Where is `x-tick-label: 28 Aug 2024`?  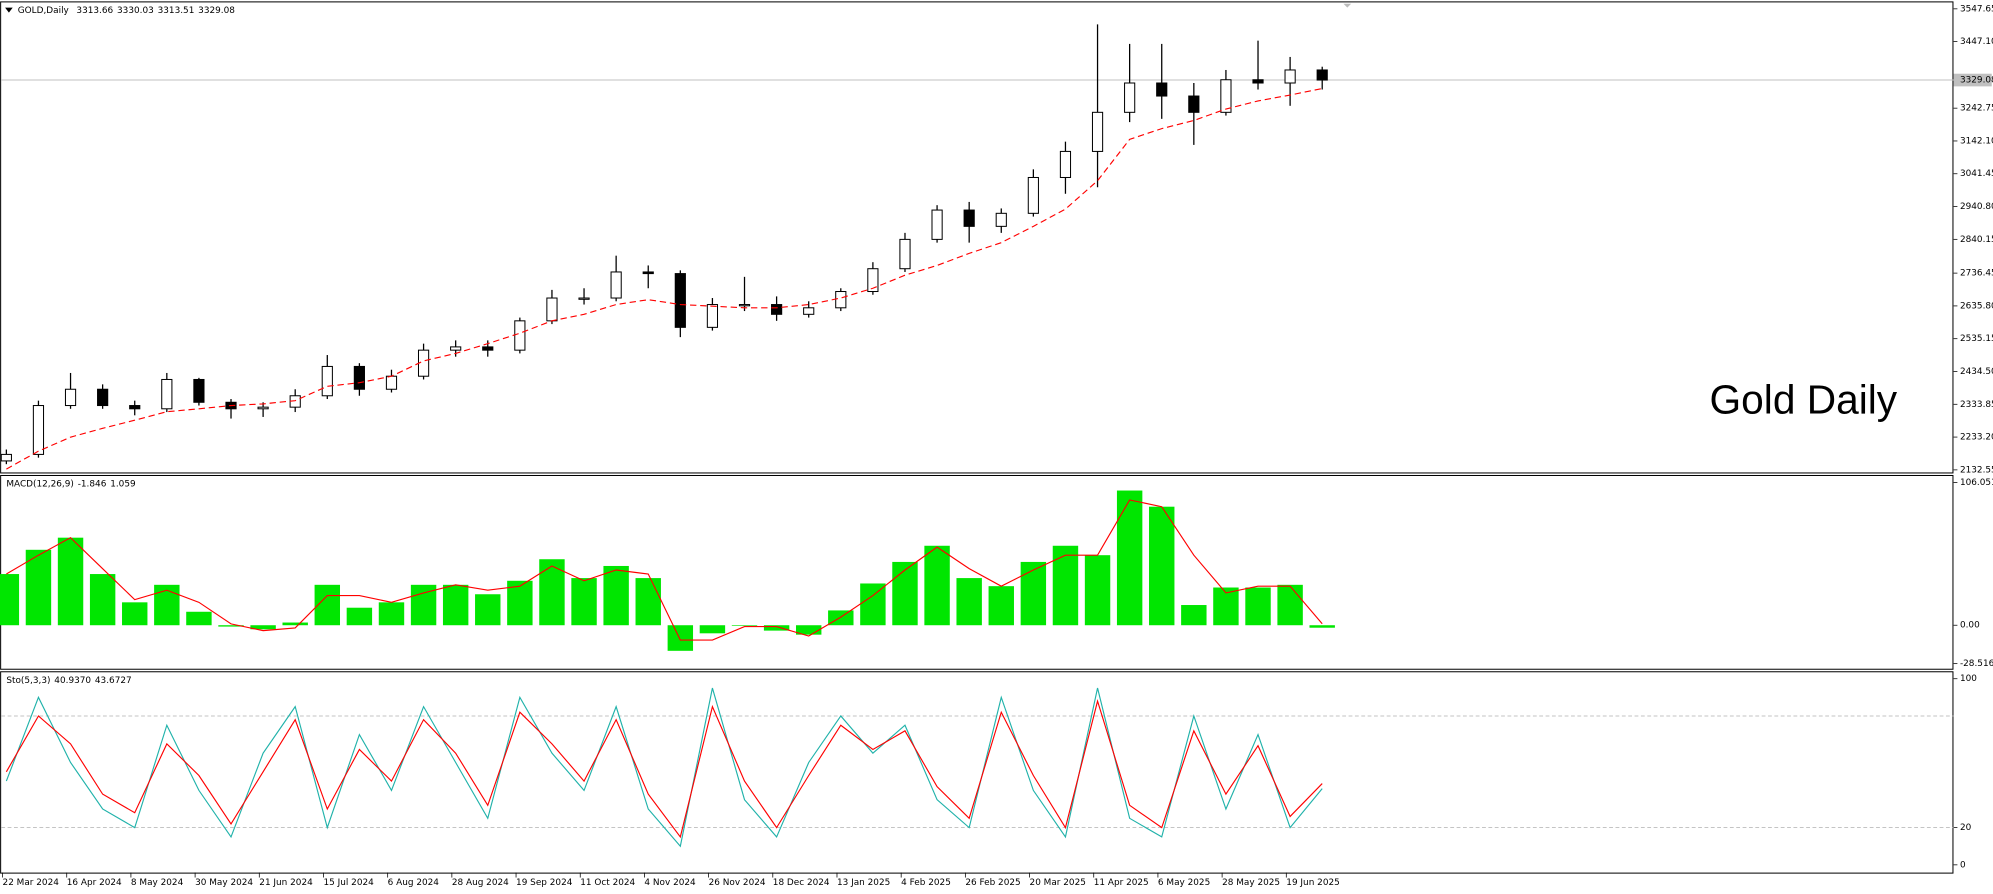
x-tick-label: 28 Aug 2024 is located at coordinates (480, 883).